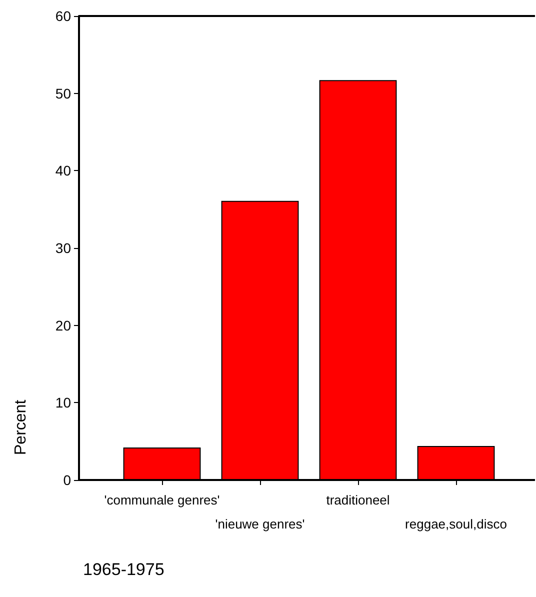 This screenshot has width=536, height=597. Describe the element at coordinates (21, 427) in the screenshot. I see `y-axis-title: Percent` at that location.